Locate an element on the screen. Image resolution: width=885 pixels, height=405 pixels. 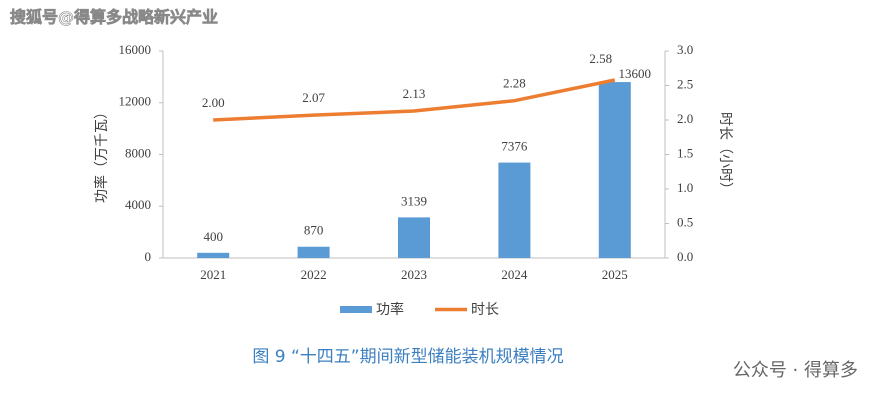
line-value-label: 2.13 is located at coordinates (414, 93).